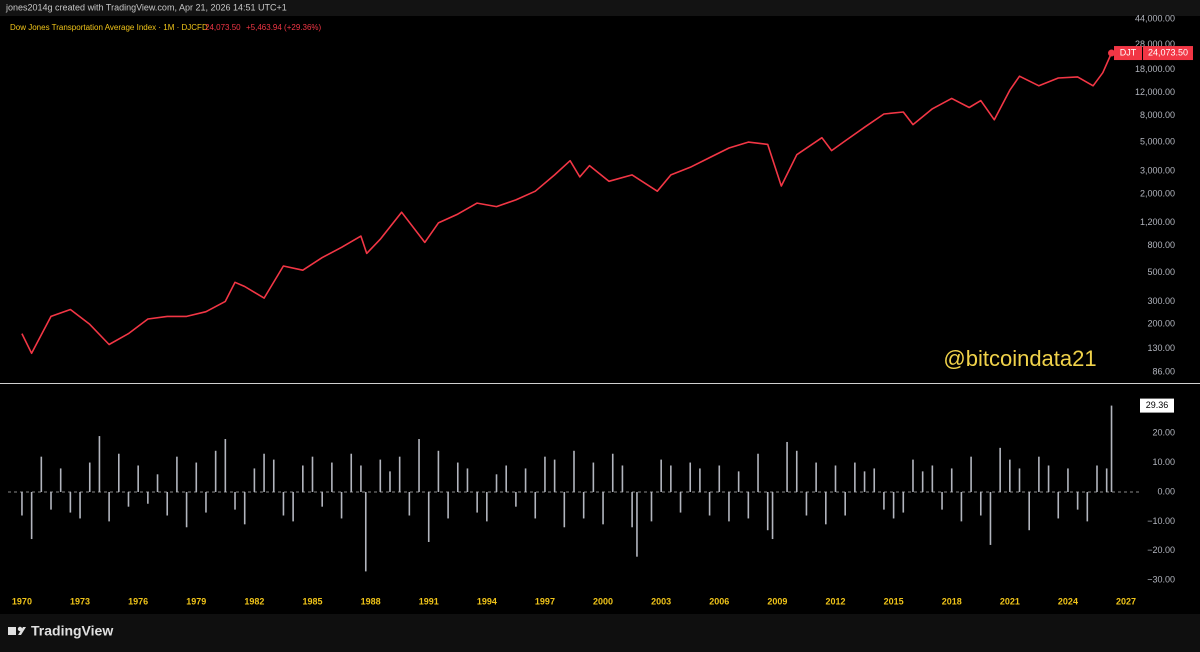  What do you see at coordinates (835, 601) in the screenshot?
I see `x-tick-label: 2012` at bounding box center [835, 601].